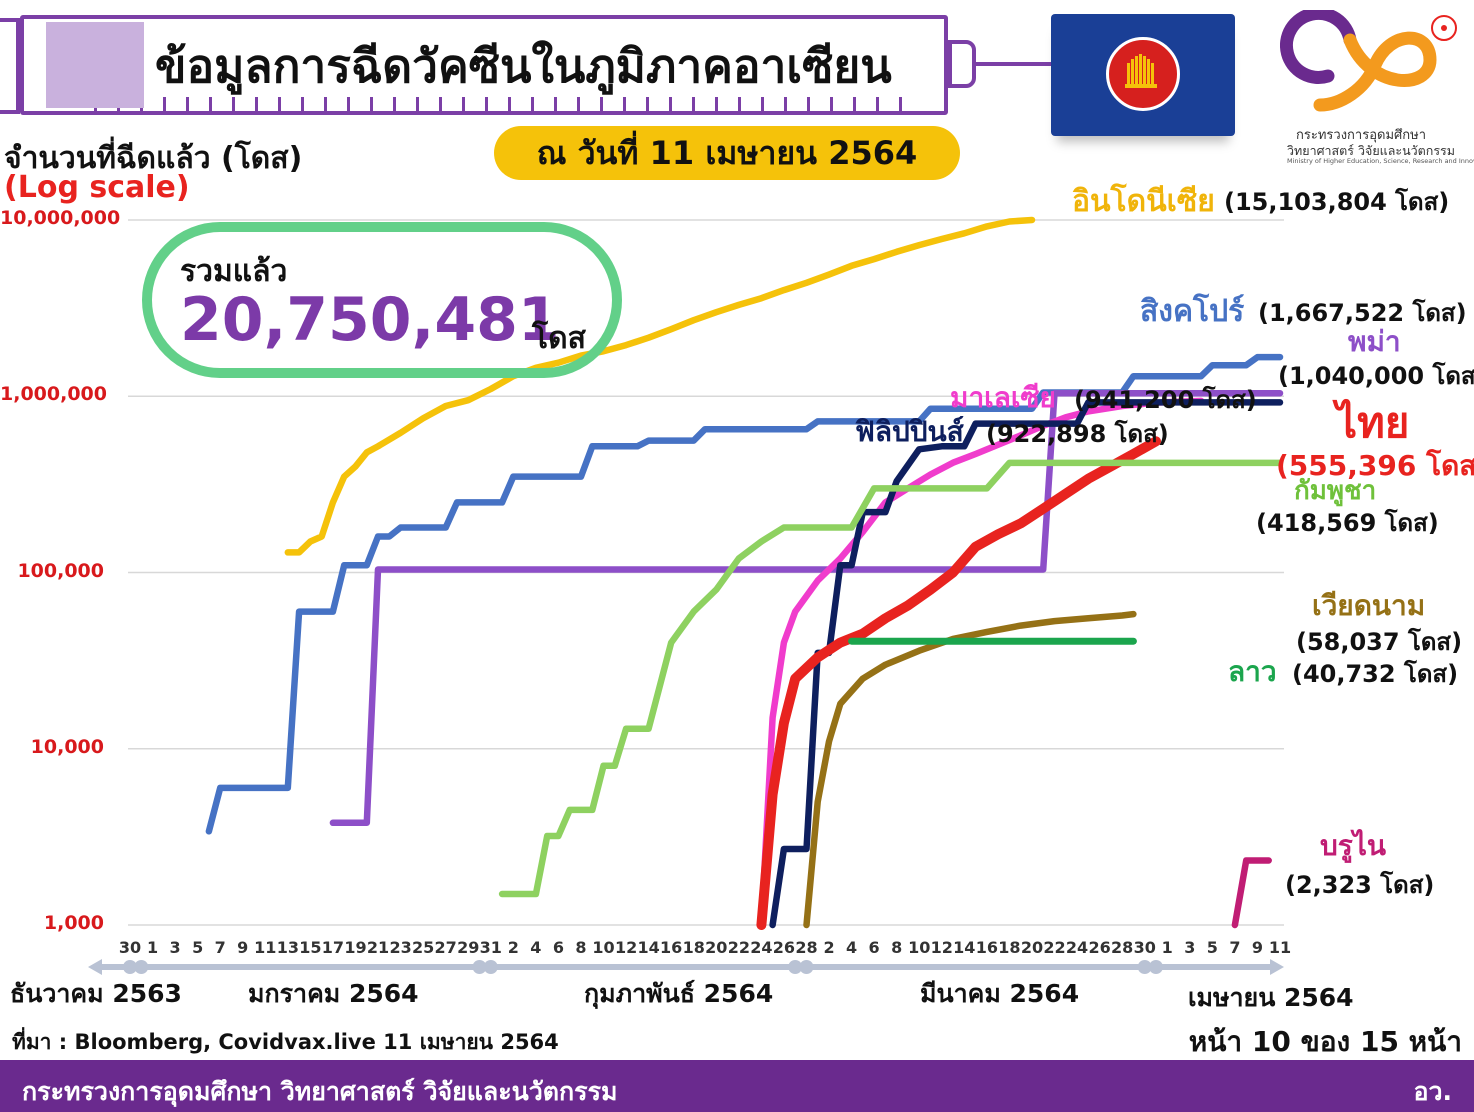 This screenshot has width=1474, height=1112. What do you see at coordinates (1003, 397) in the screenshot?
I see `label-malaysia-name: มาเลเซีย` at bounding box center [1003, 397].